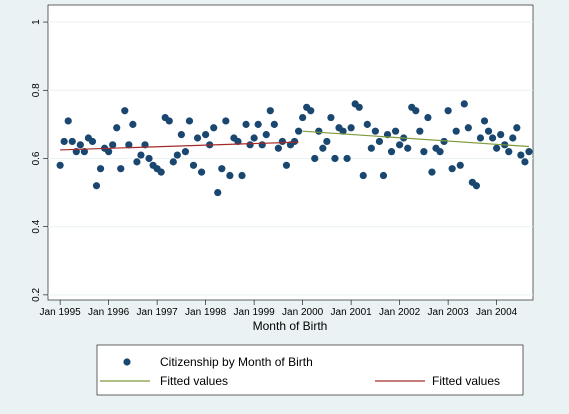  I want to click on x-tick-label: Jan 2002, so click(400, 312).